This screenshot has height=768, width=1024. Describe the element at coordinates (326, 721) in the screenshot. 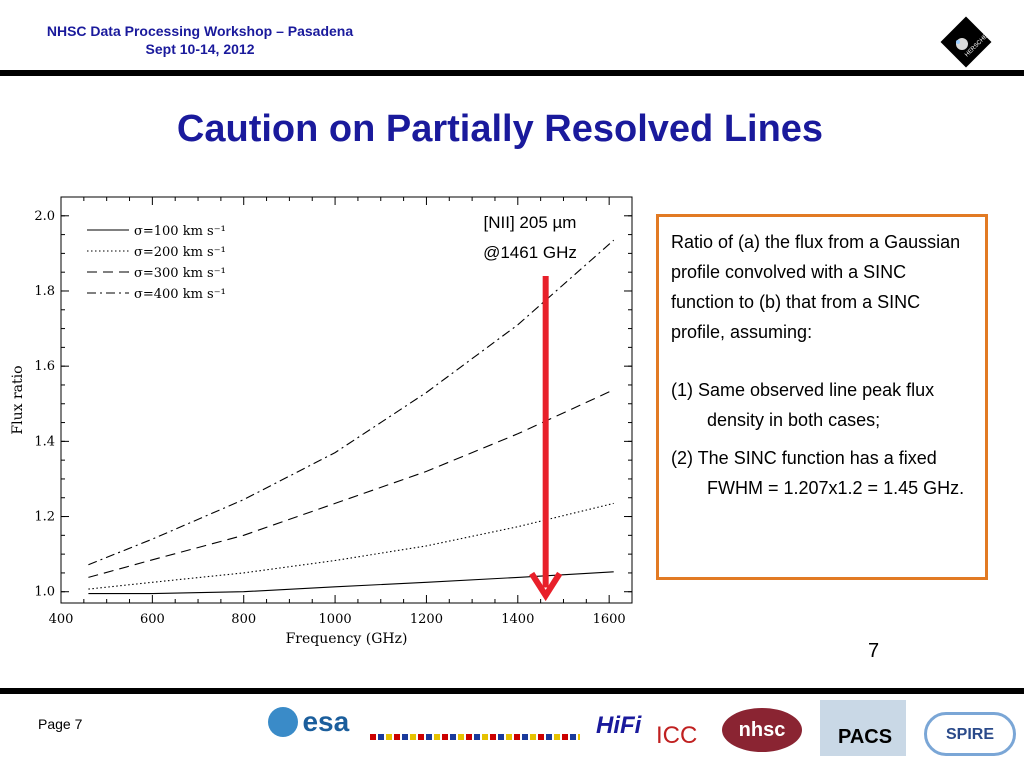

I see `esa-logo-text: esa` at that location.